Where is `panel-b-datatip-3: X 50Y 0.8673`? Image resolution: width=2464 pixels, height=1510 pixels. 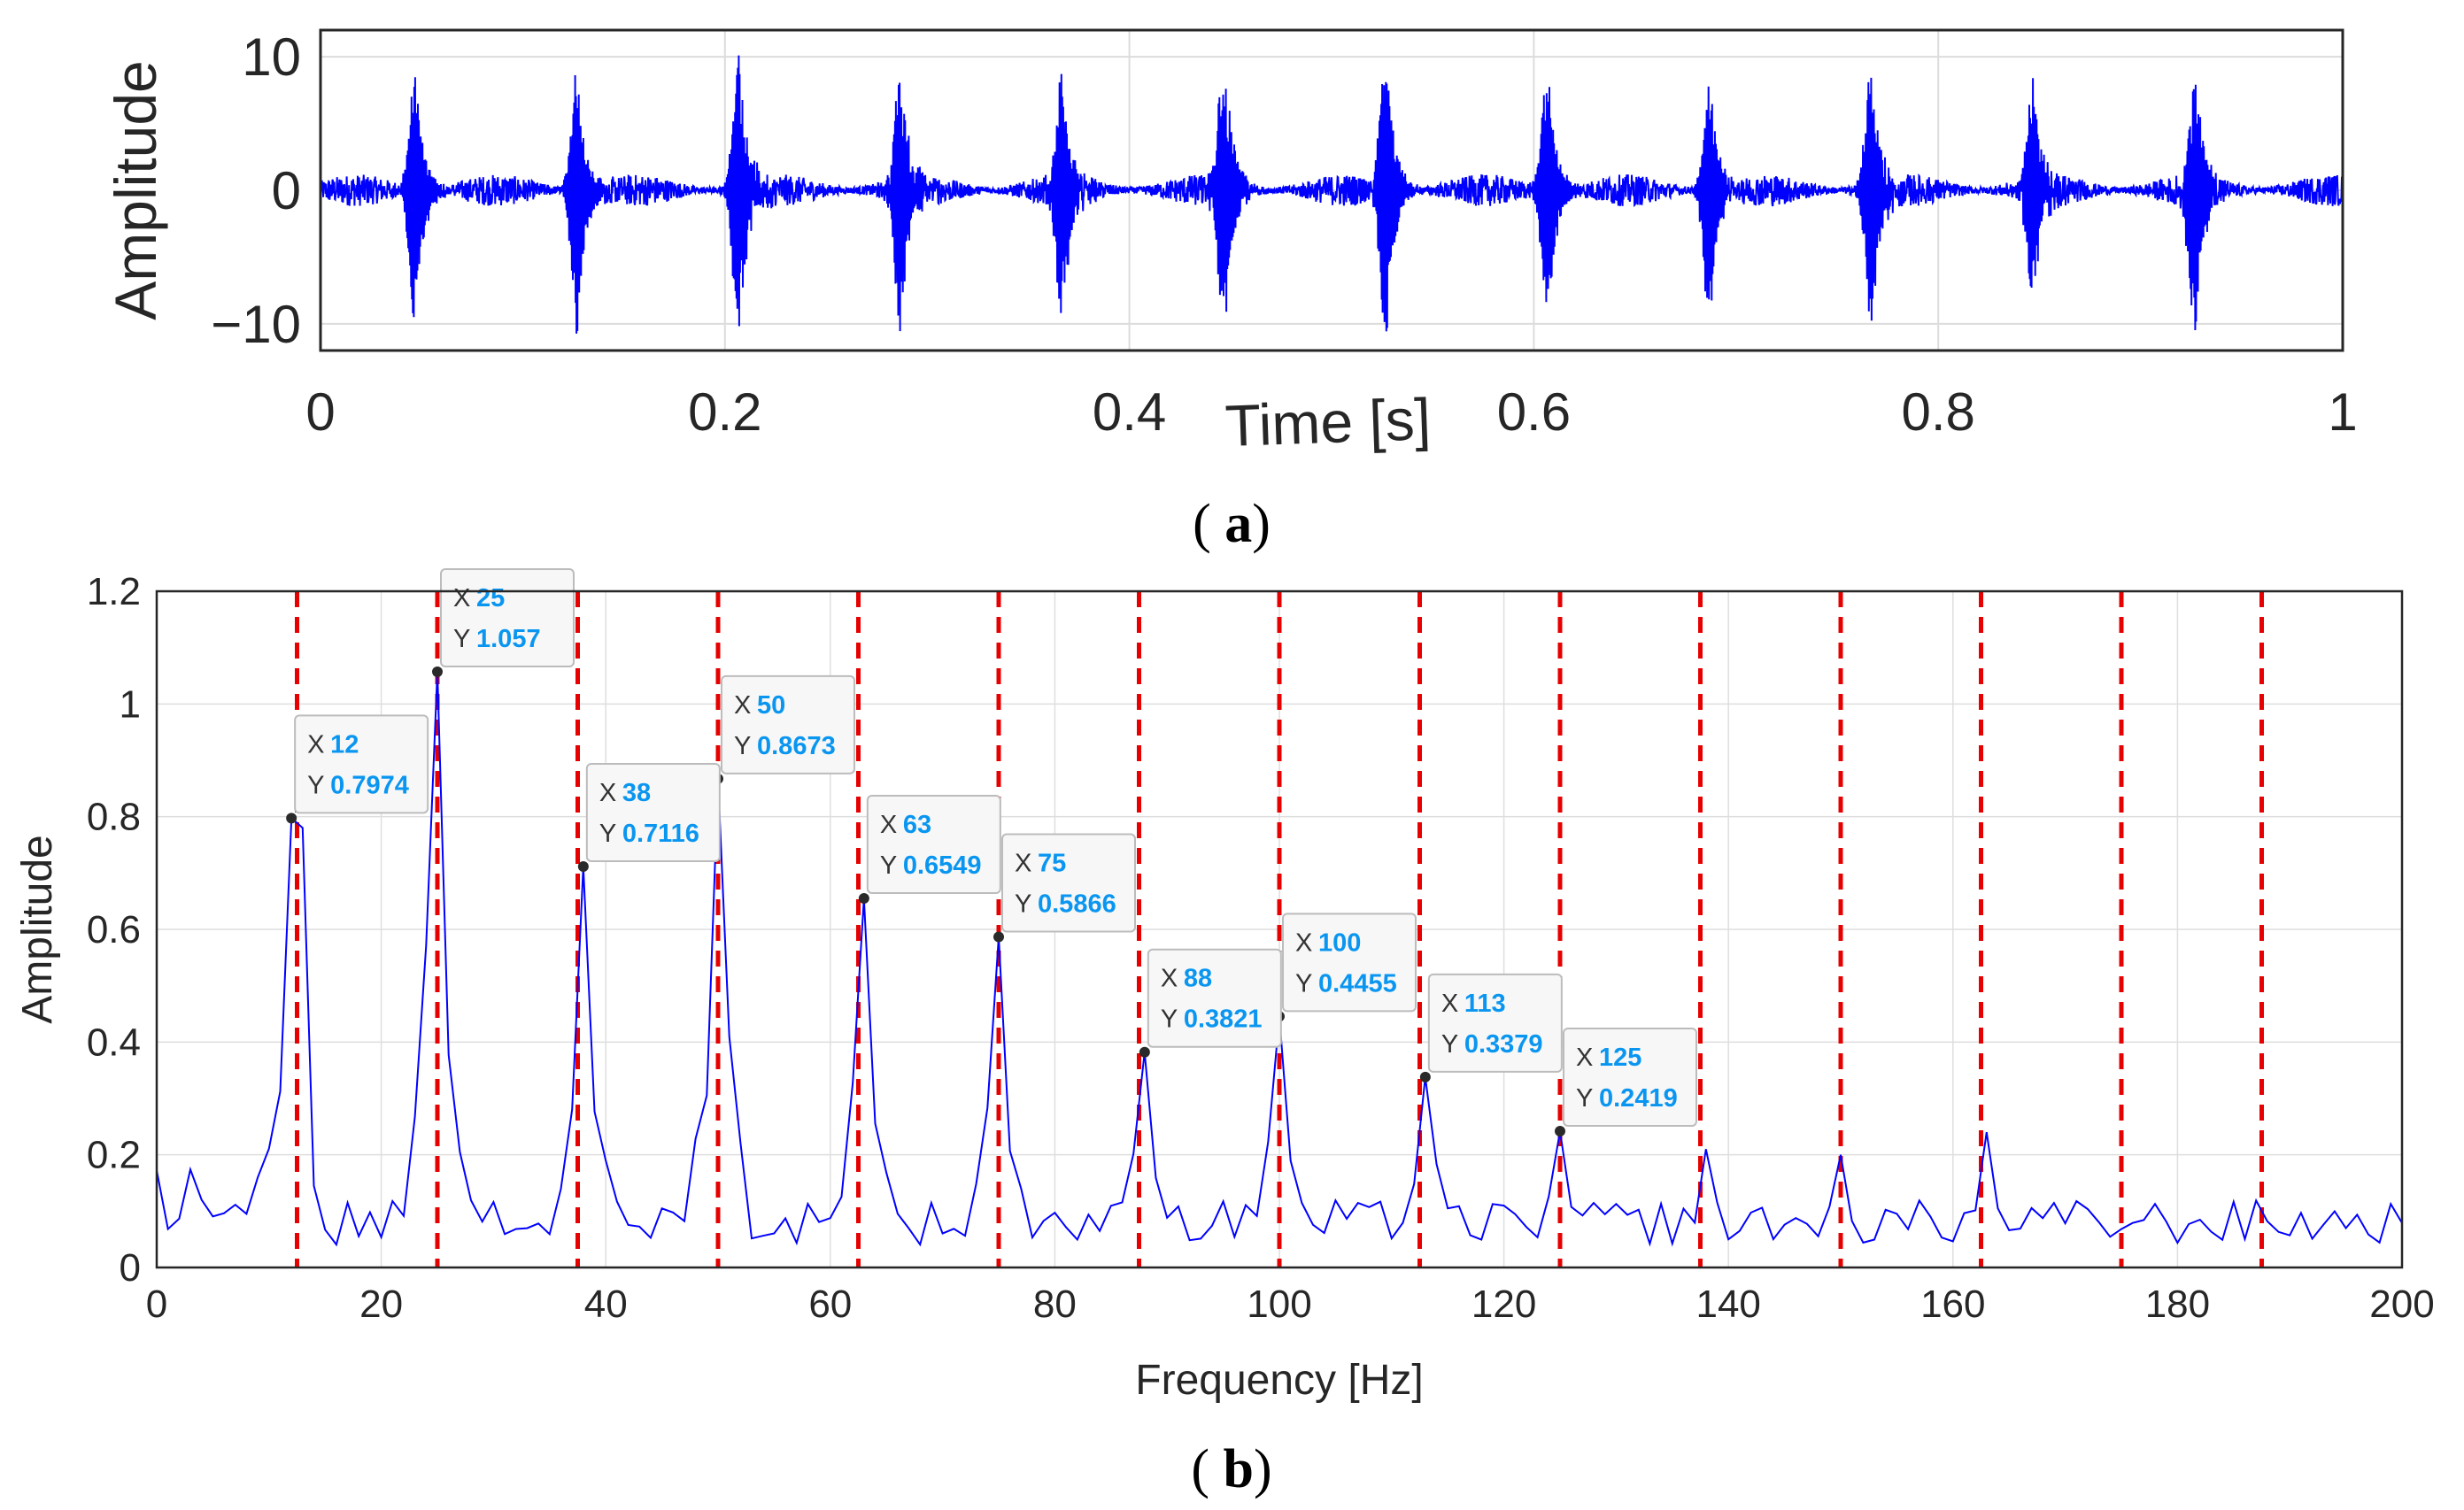 panel-b-datatip-3: X 50Y 0.8673 is located at coordinates (788, 724).